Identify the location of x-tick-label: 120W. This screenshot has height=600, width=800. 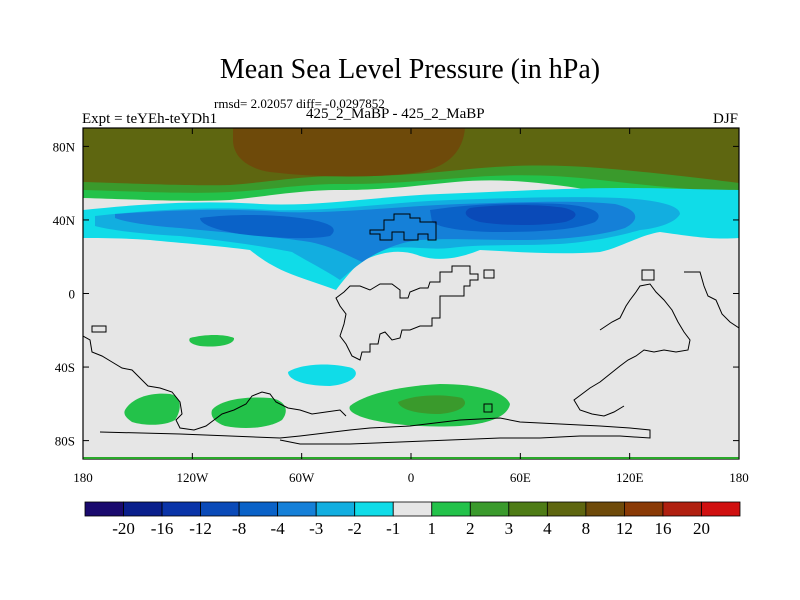
(192, 477).